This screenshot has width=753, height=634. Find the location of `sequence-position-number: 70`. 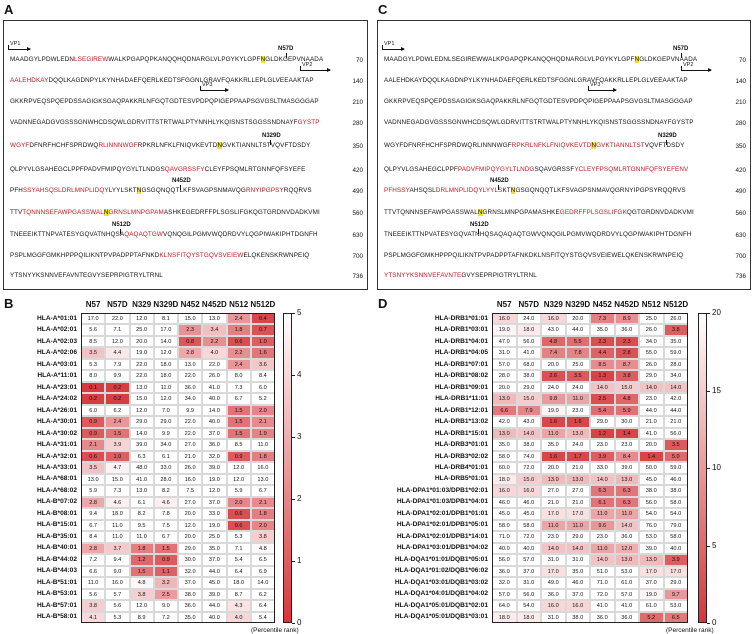

sequence-position-number: 70 is located at coordinates (742, 60).